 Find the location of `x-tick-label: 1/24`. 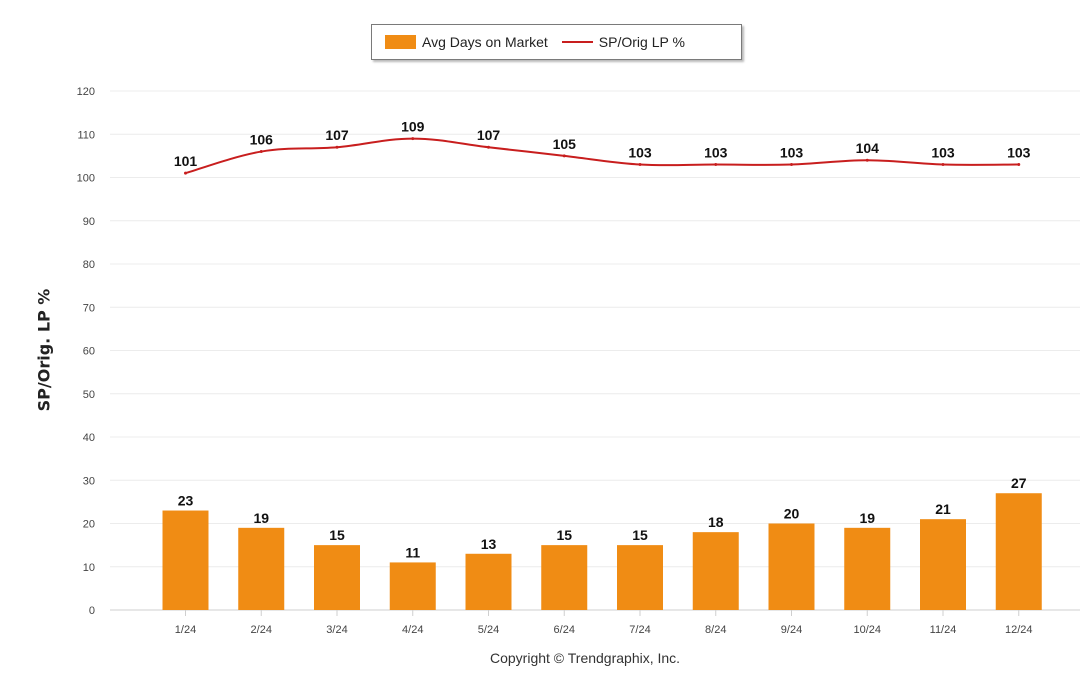

x-tick-label: 1/24 is located at coordinates (185, 630).